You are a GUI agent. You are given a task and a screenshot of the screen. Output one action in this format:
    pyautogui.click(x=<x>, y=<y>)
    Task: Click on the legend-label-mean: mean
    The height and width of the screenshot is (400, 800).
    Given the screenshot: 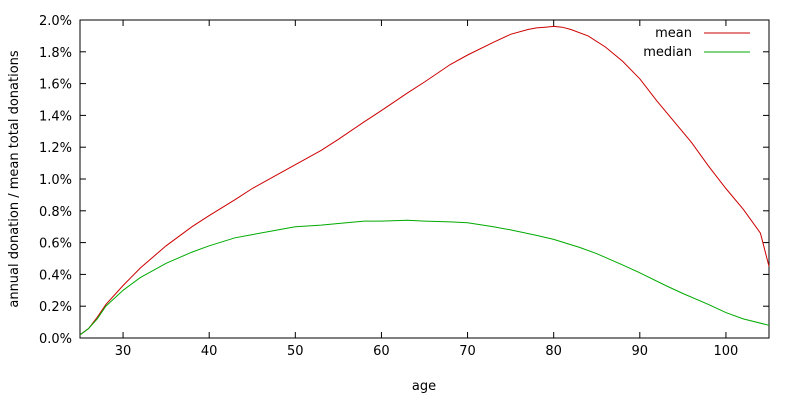 What is the action you would take?
    pyautogui.click(x=673, y=33)
    